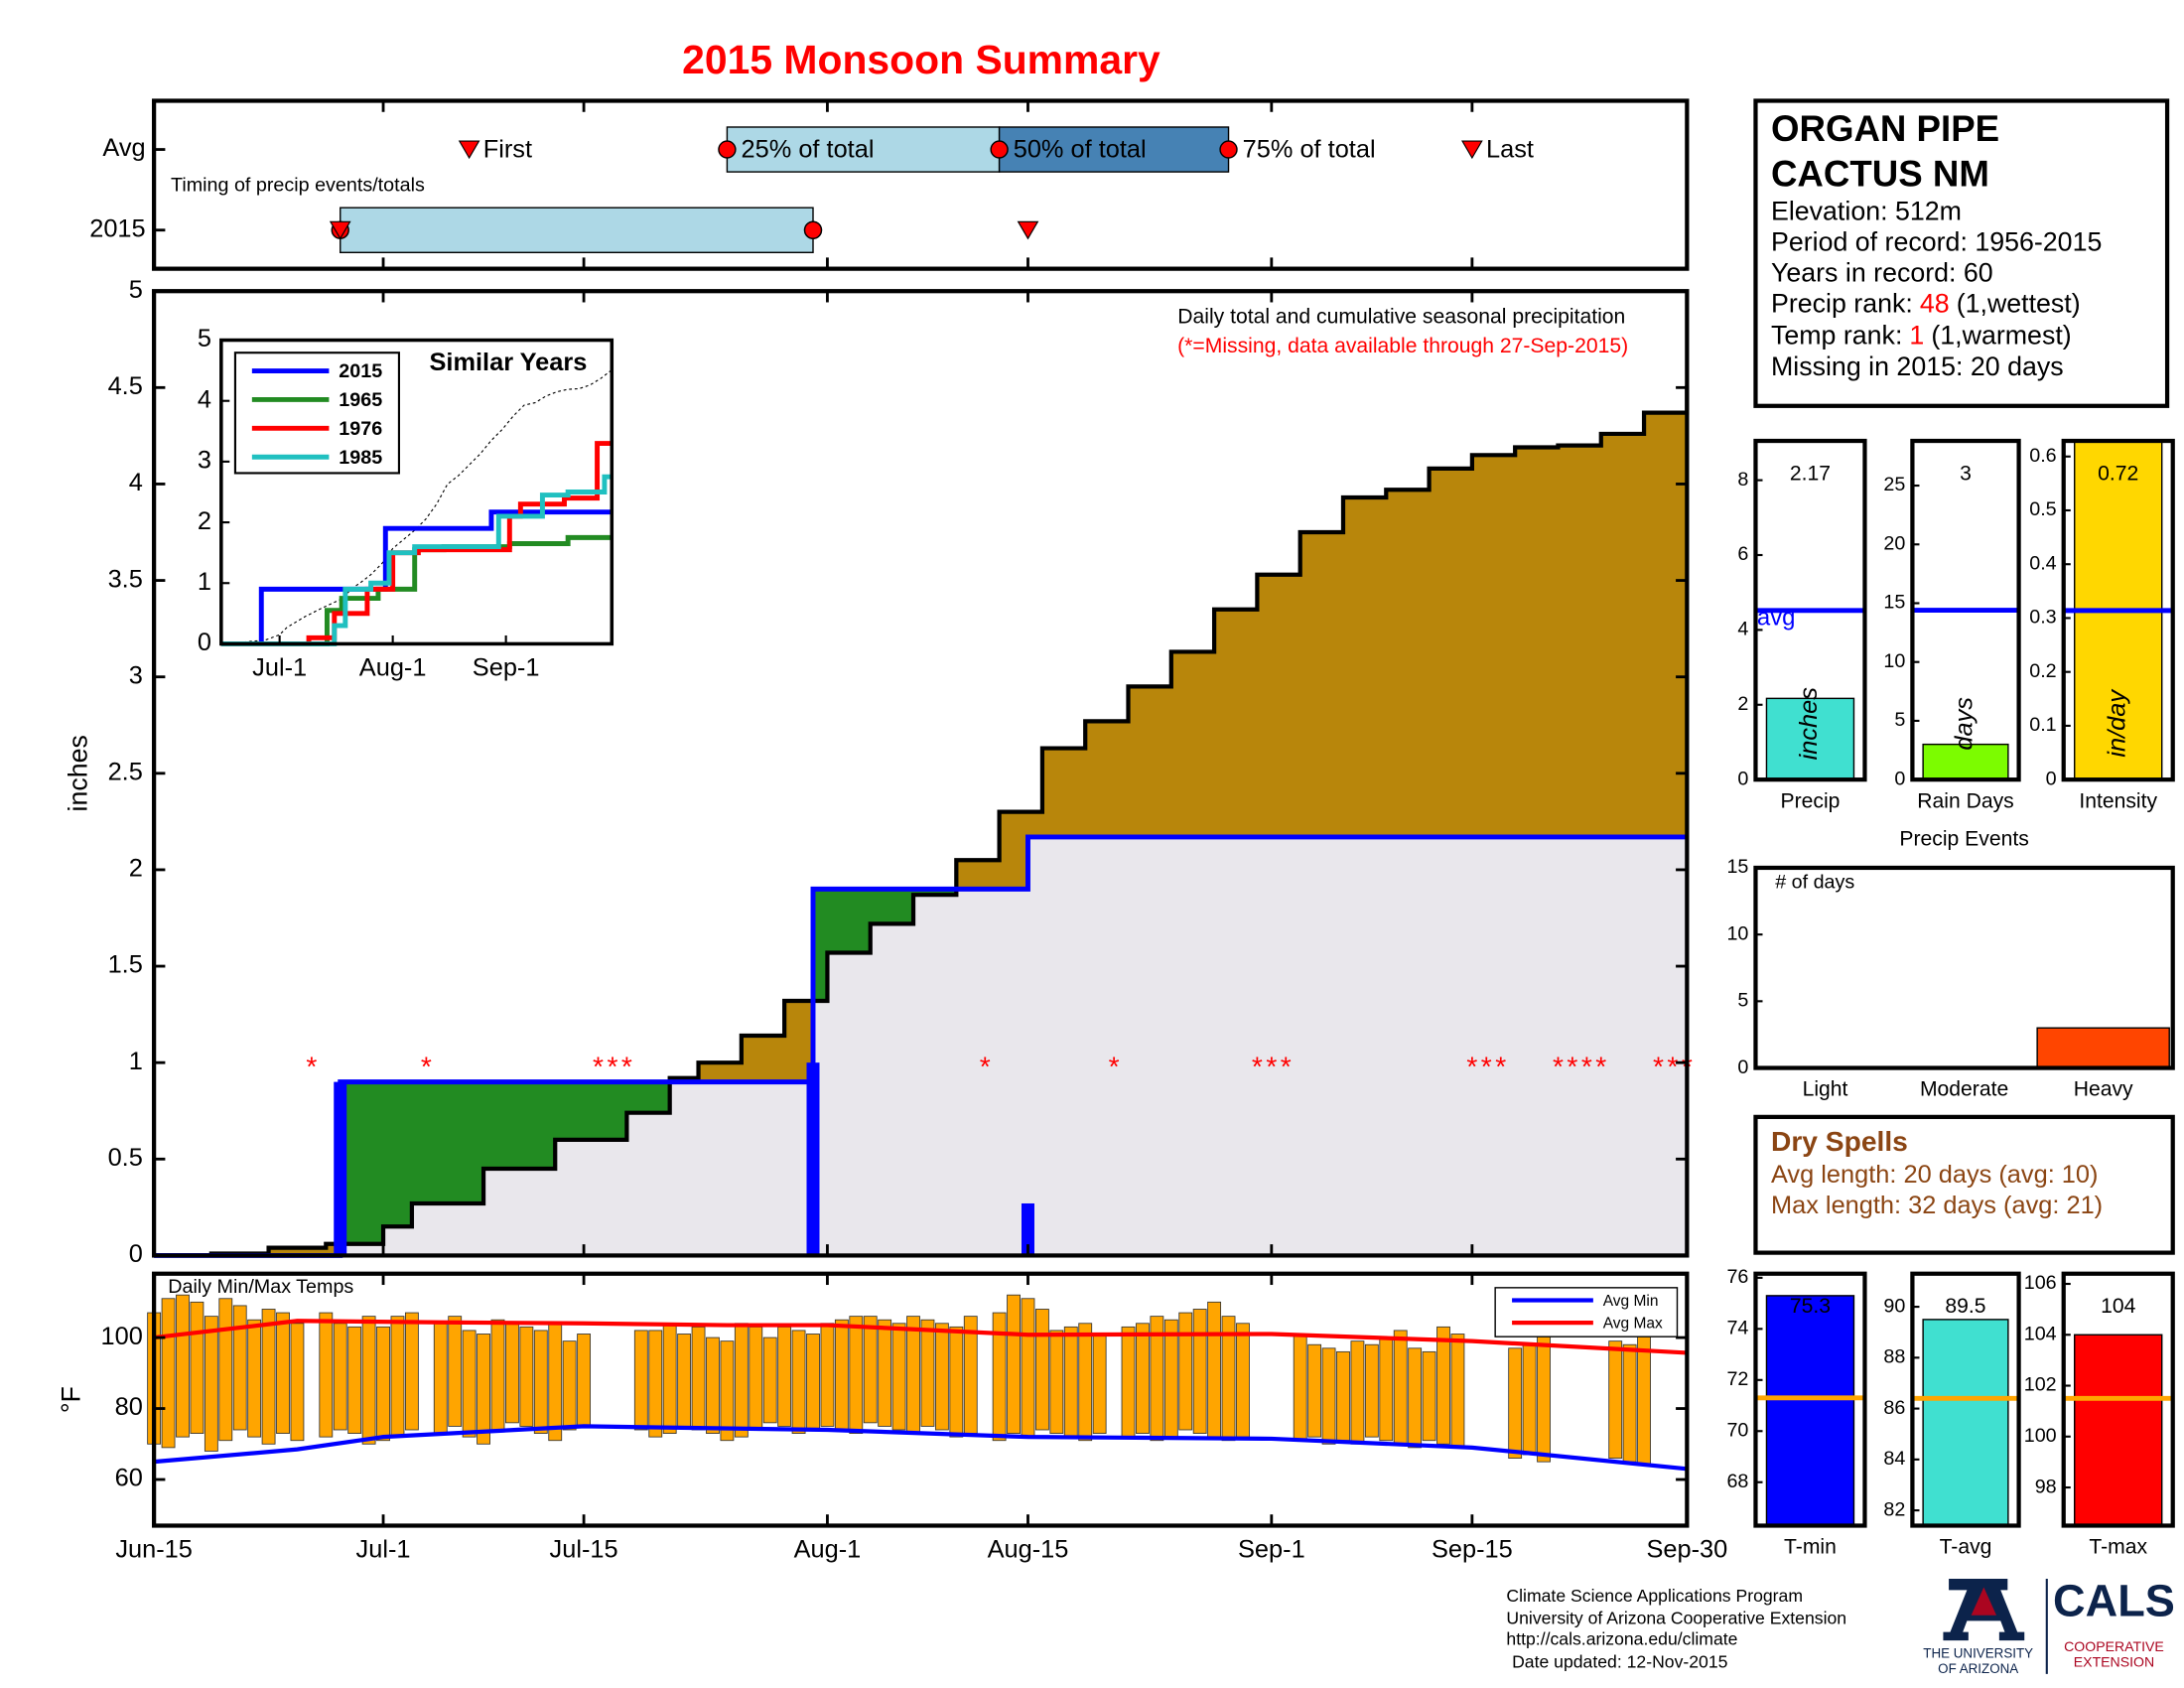 Image resolution: width=2184 pixels, height=1688 pixels. Describe the element at coordinates (1633, 1324) in the screenshot. I see `legend-label: Avg Max` at that location.